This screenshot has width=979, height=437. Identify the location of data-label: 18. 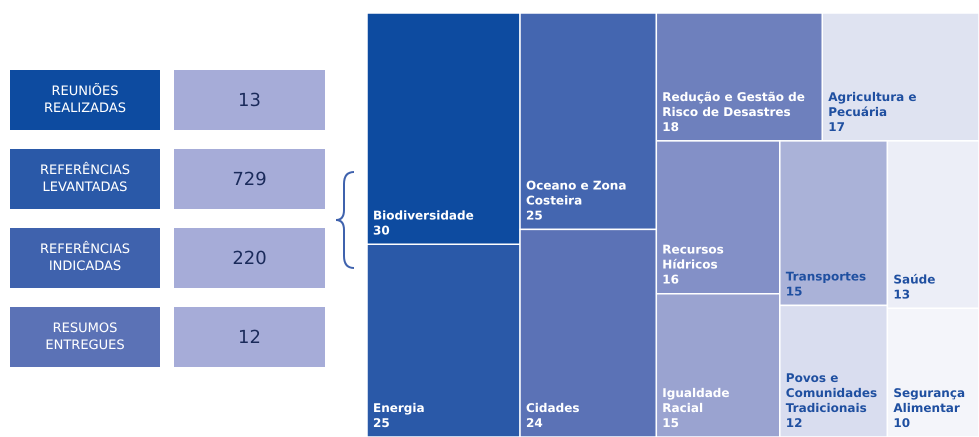
(671, 127).